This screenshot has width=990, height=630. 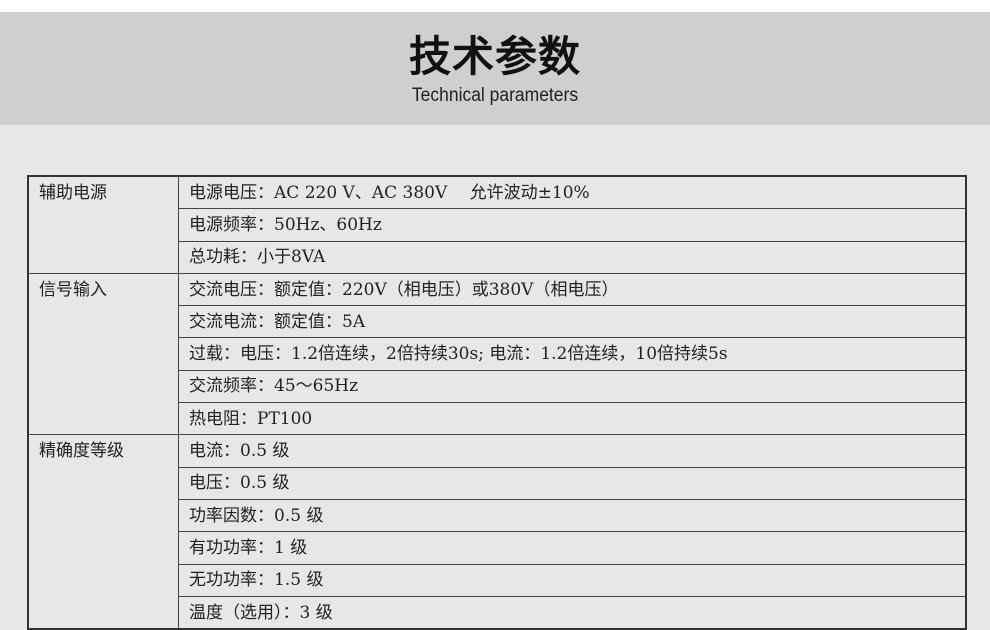 I want to click on table-row: 热电阻：PT100, so click(x=497, y=419).